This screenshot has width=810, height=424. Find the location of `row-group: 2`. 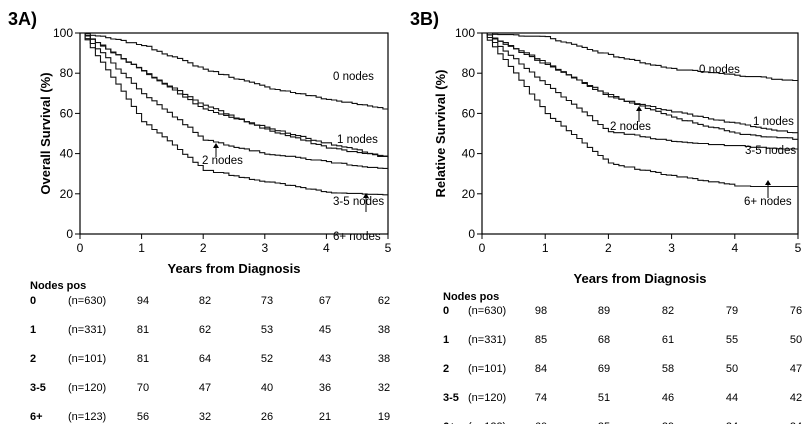

row-group: 2 is located at coordinates (33, 359).